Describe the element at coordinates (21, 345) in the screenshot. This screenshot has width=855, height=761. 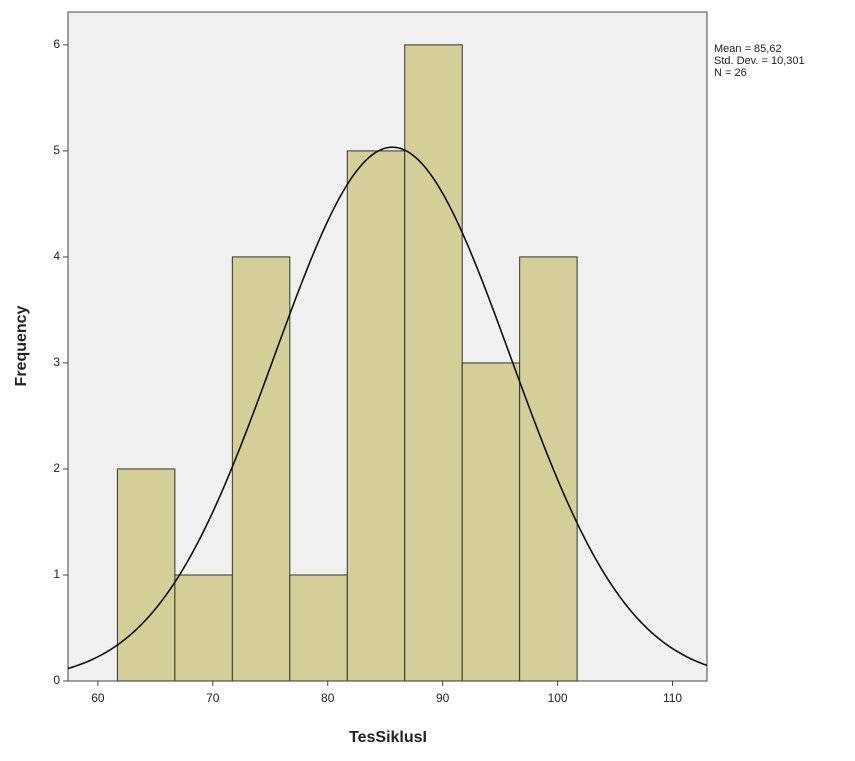
I see `y-axis-title: Frequency` at that location.